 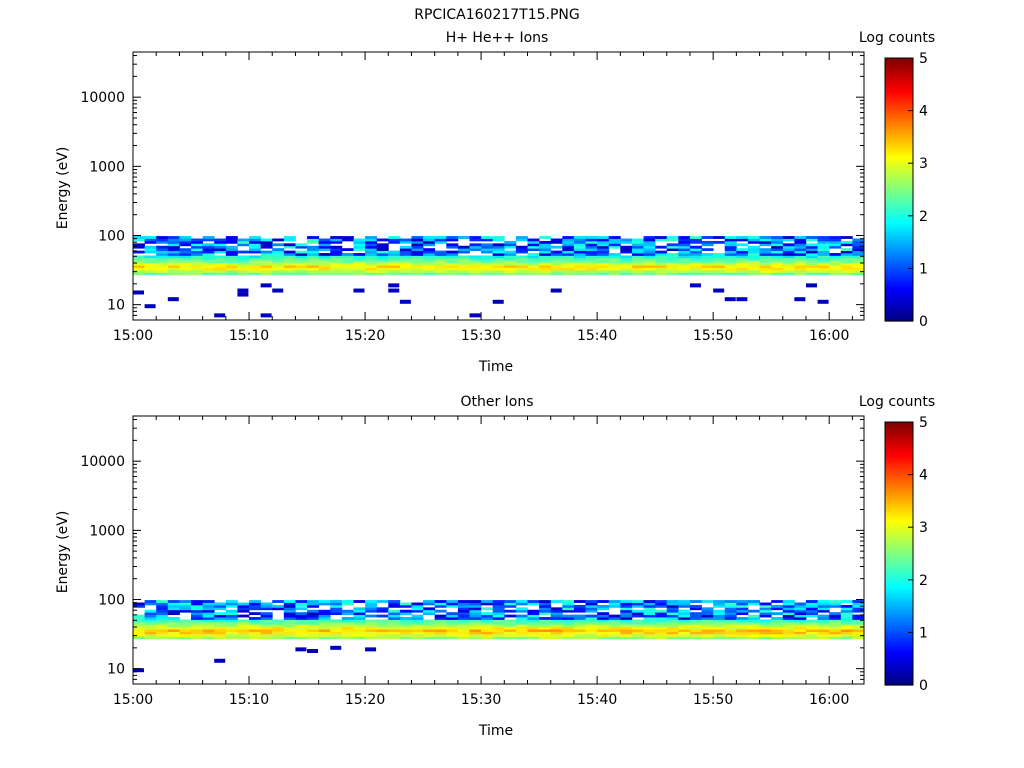 What do you see at coordinates (495, 367) in the screenshot?
I see `x-axis-label: Time` at bounding box center [495, 367].